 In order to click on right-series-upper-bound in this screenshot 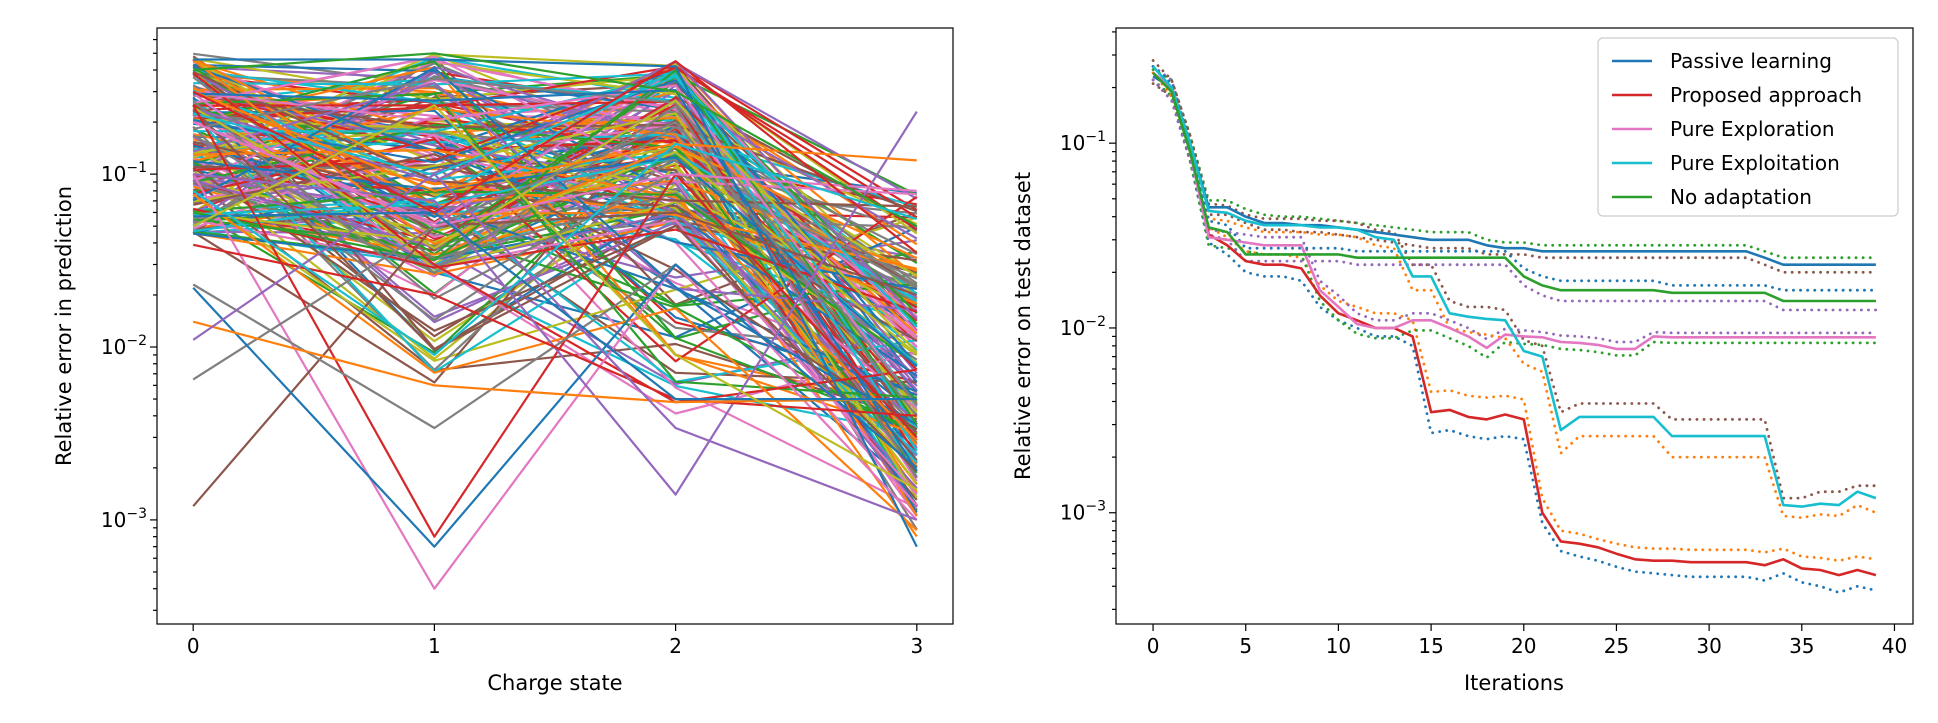, I will do `click(1514, 204)`.